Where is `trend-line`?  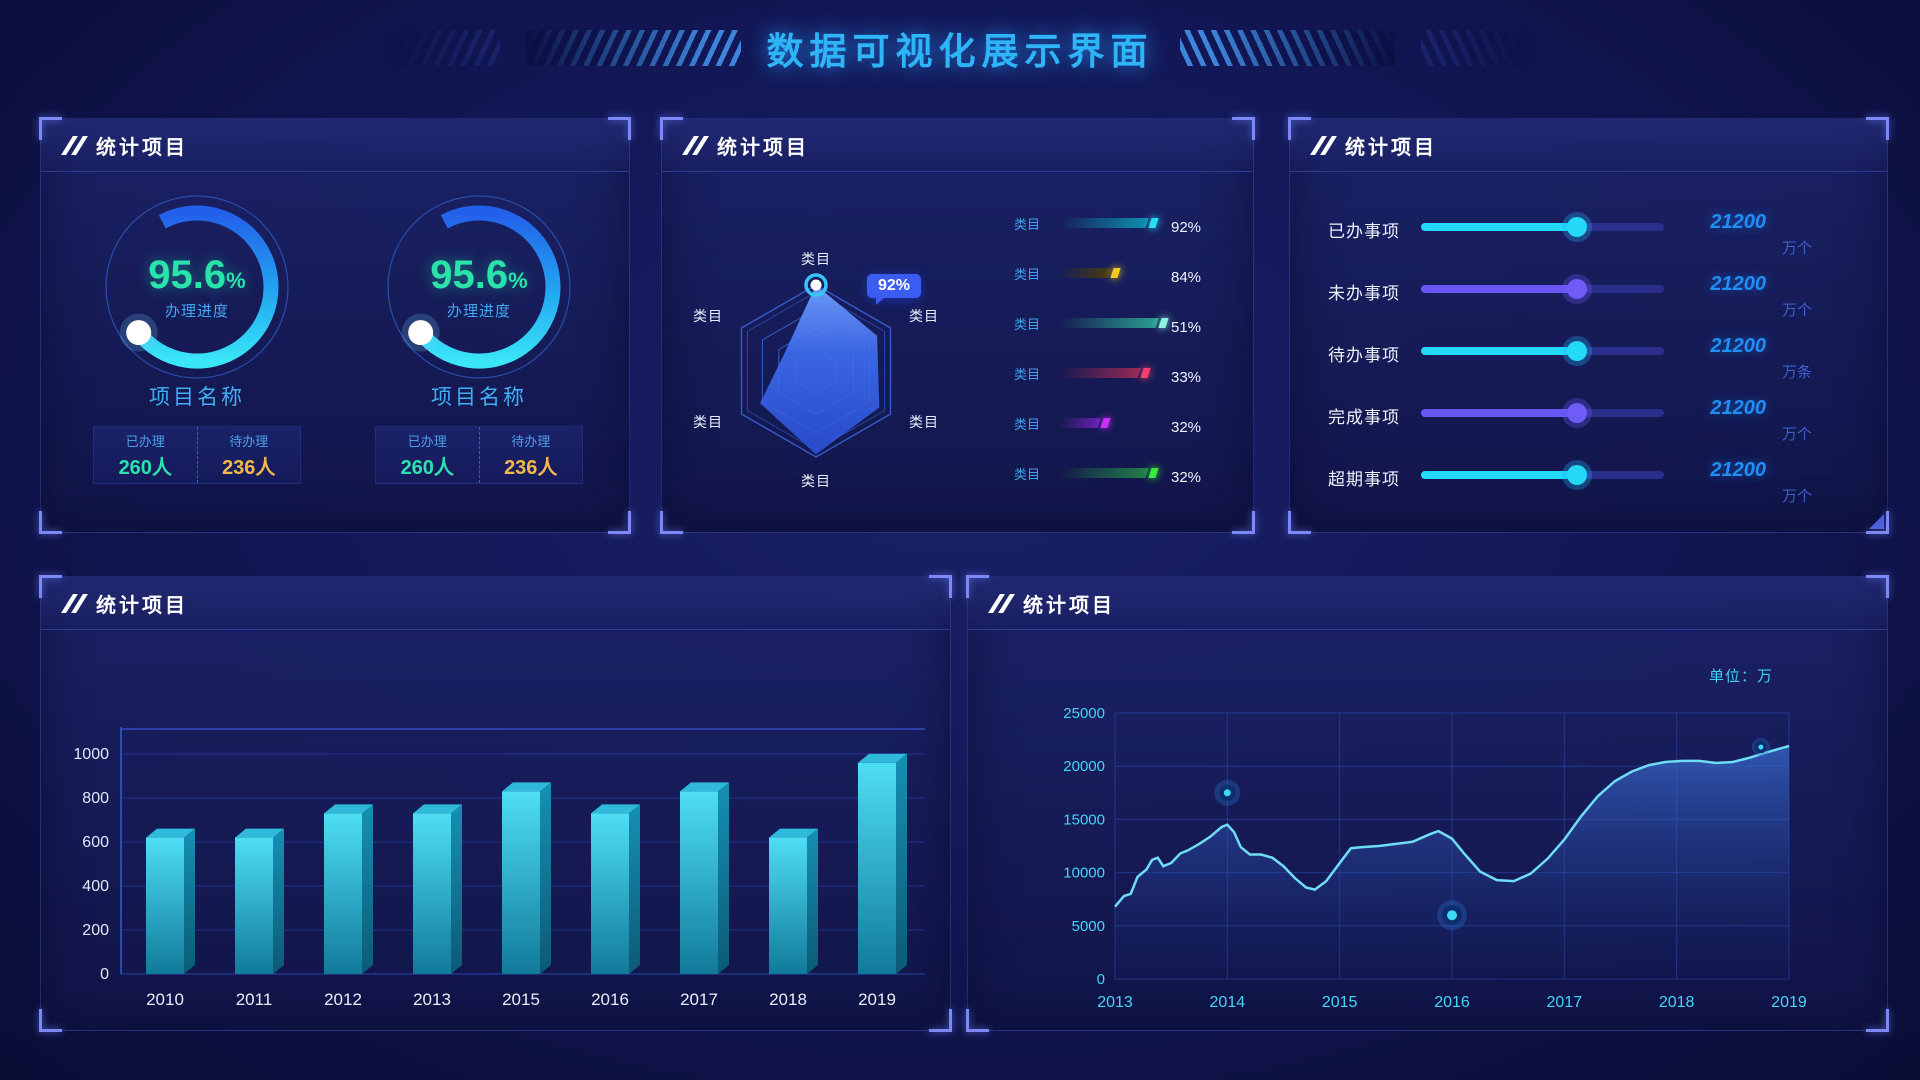
trend-line is located at coordinates (1452, 826).